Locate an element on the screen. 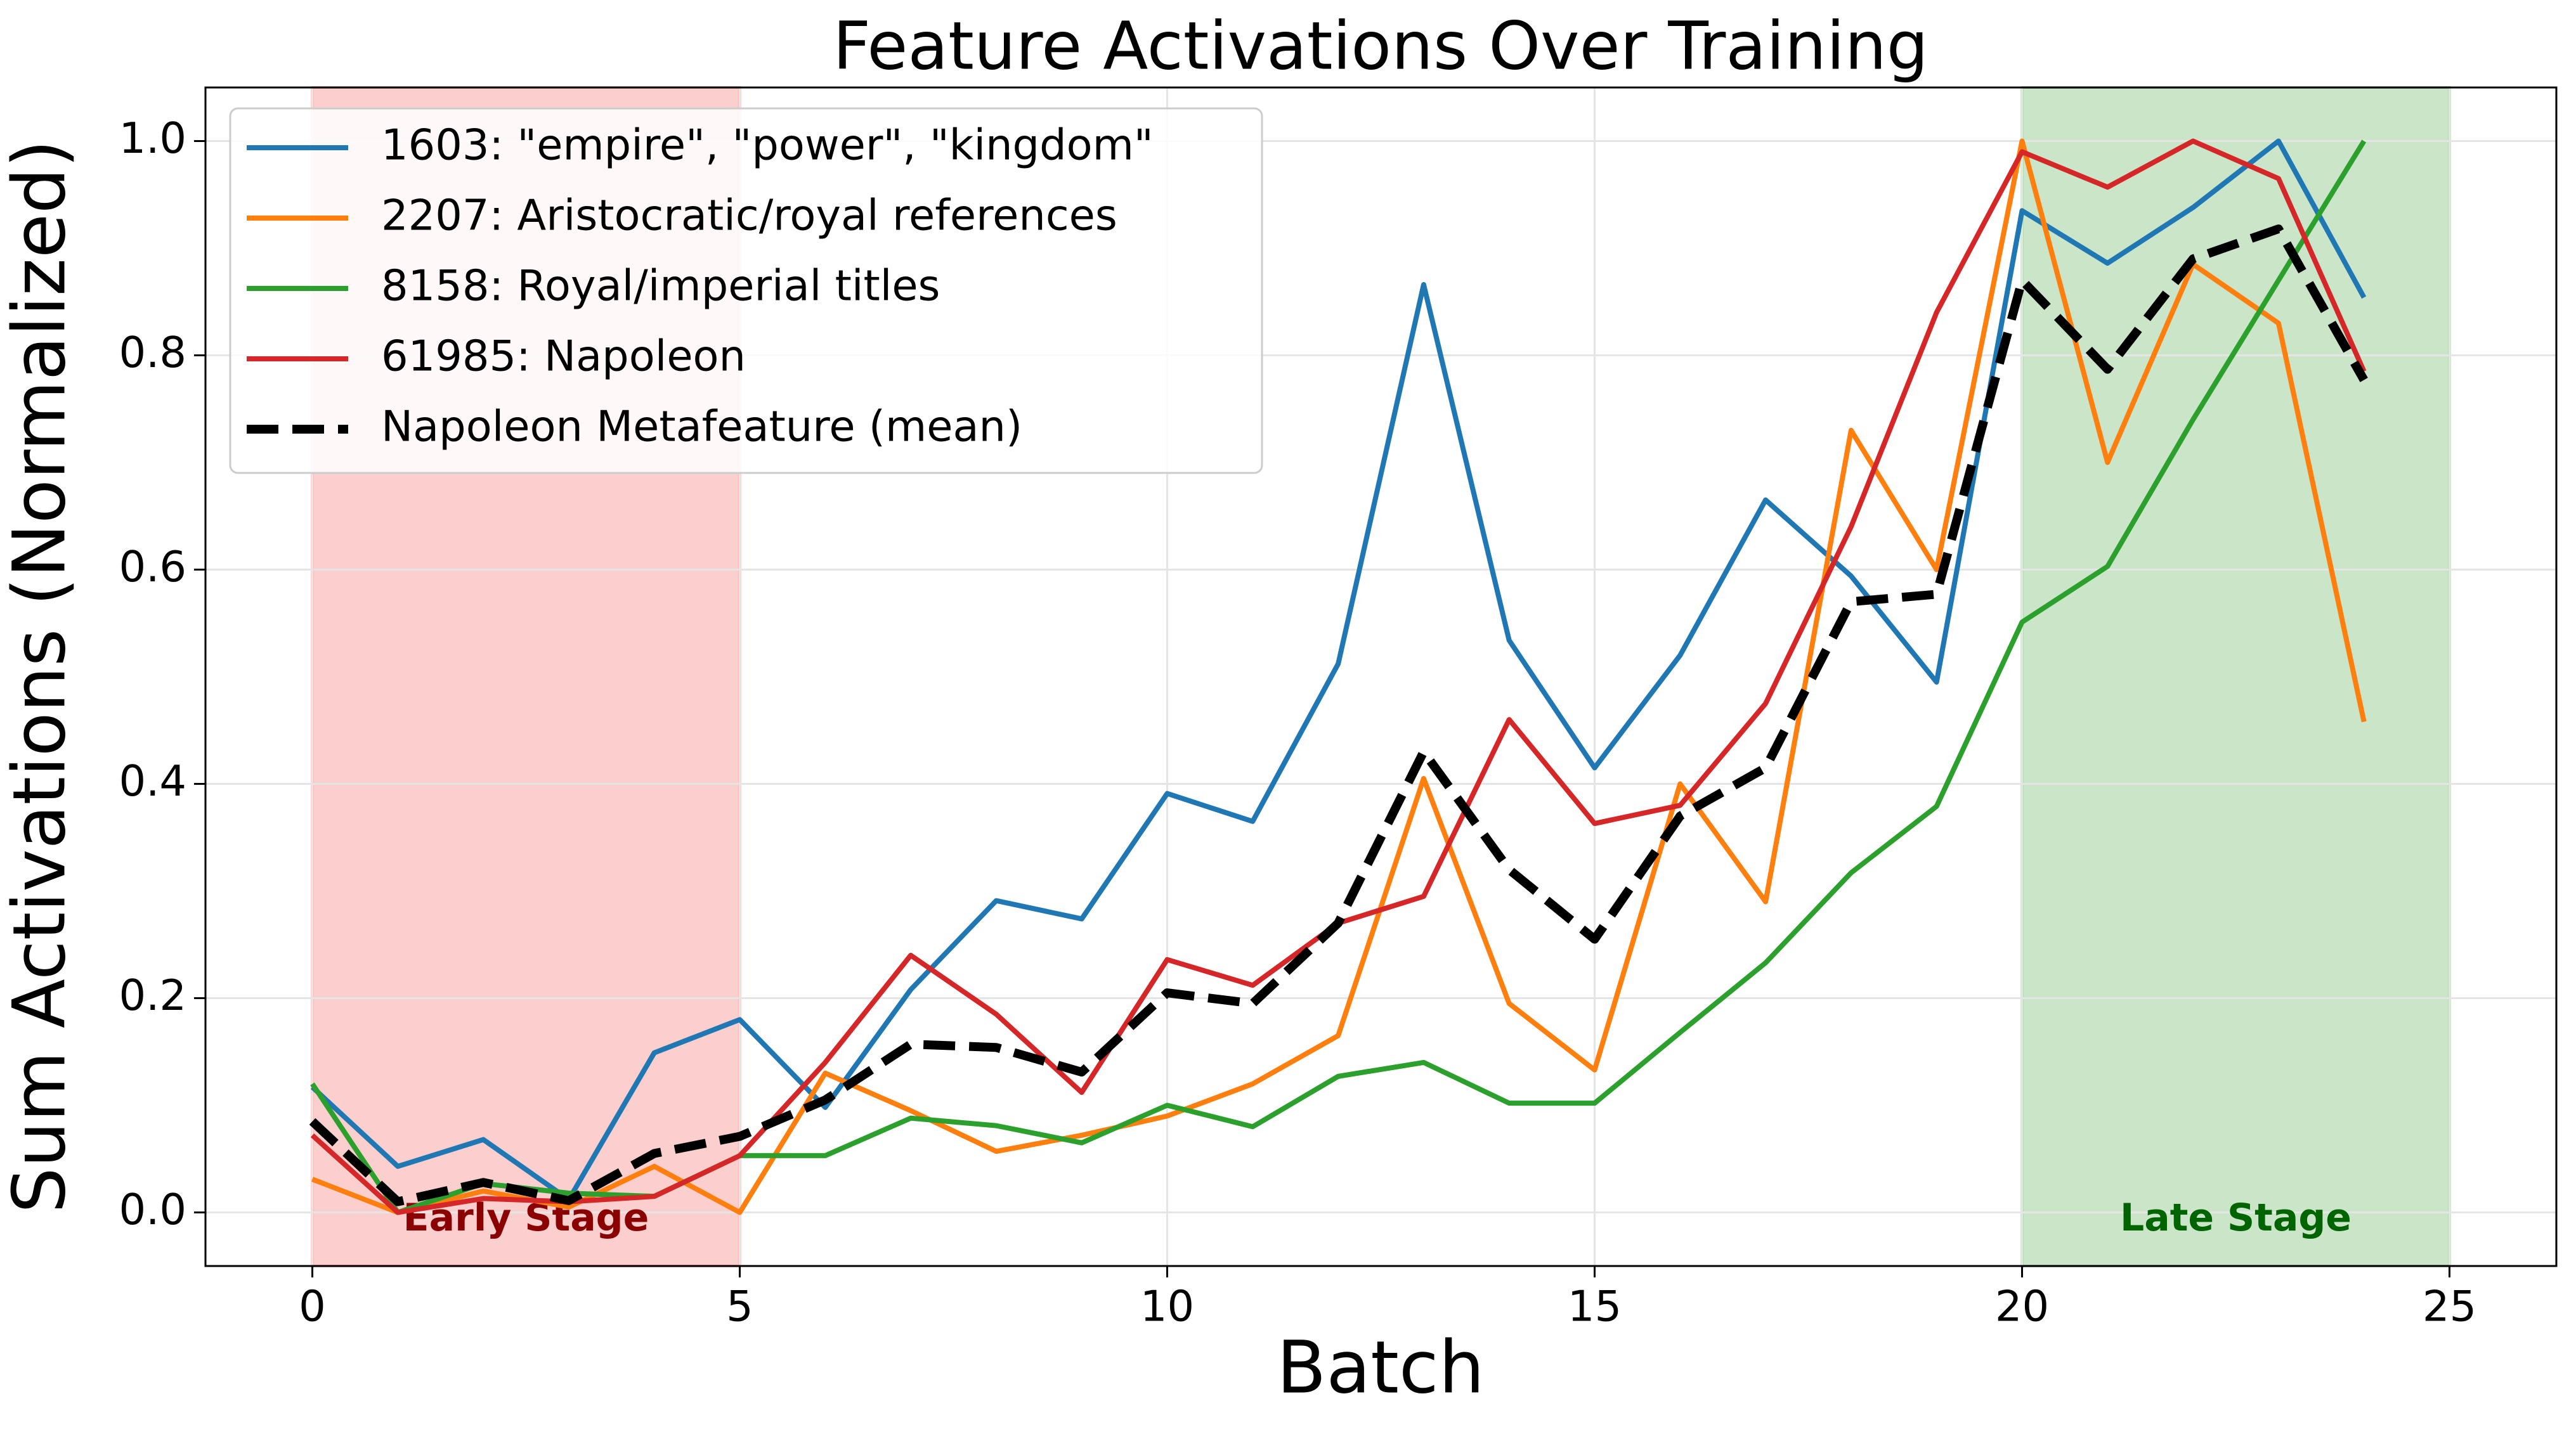 This screenshot has height=1434, width=2576. y-tick-label: 0.0 is located at coordinates (152, 1210).